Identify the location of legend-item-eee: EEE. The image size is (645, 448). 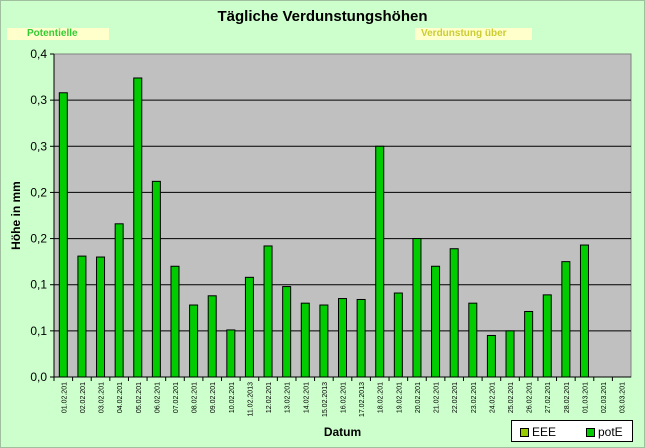
(538, 432).